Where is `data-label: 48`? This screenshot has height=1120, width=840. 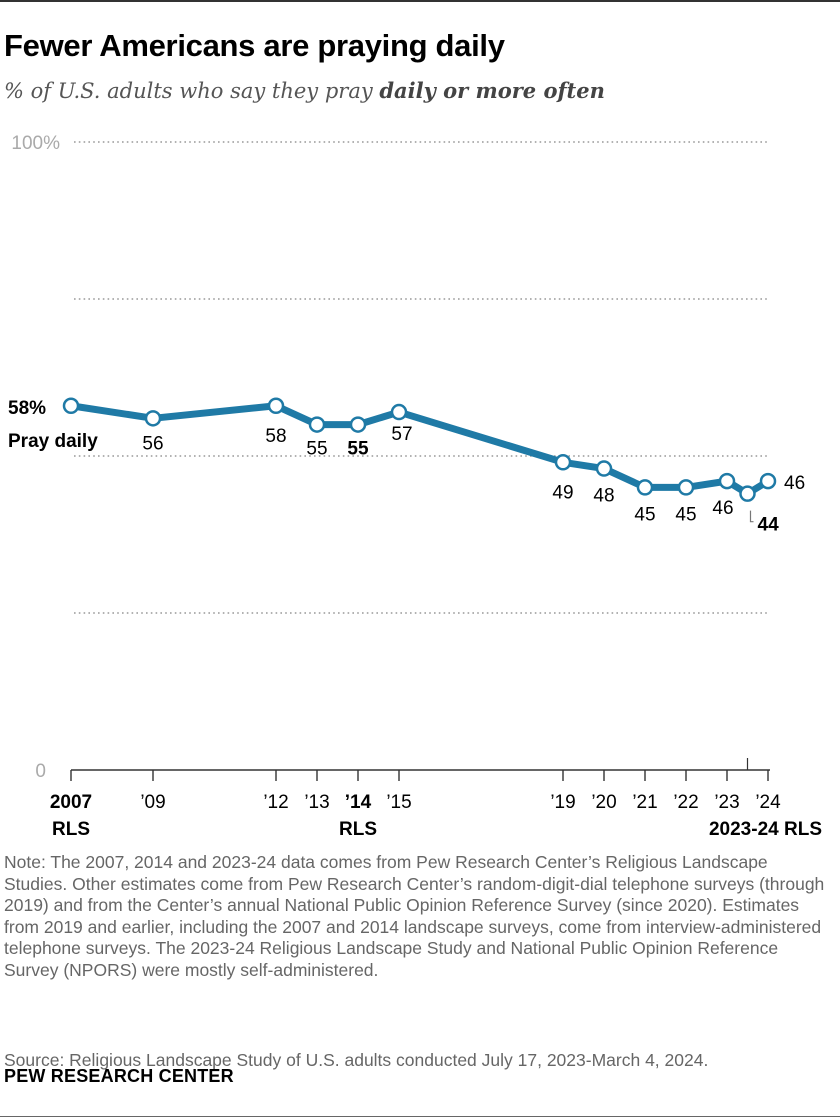
data-label: 48 is located at coordinates (603, 496).